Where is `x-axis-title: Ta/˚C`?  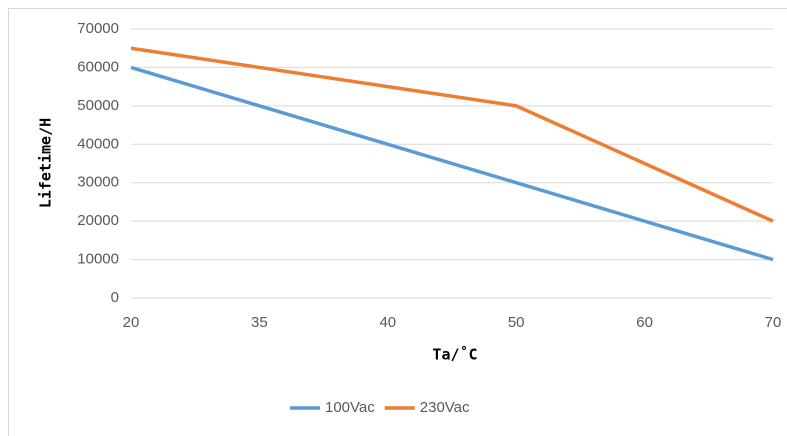
x-axis-title: Ta/˚C is located at coordinates (454, 355).